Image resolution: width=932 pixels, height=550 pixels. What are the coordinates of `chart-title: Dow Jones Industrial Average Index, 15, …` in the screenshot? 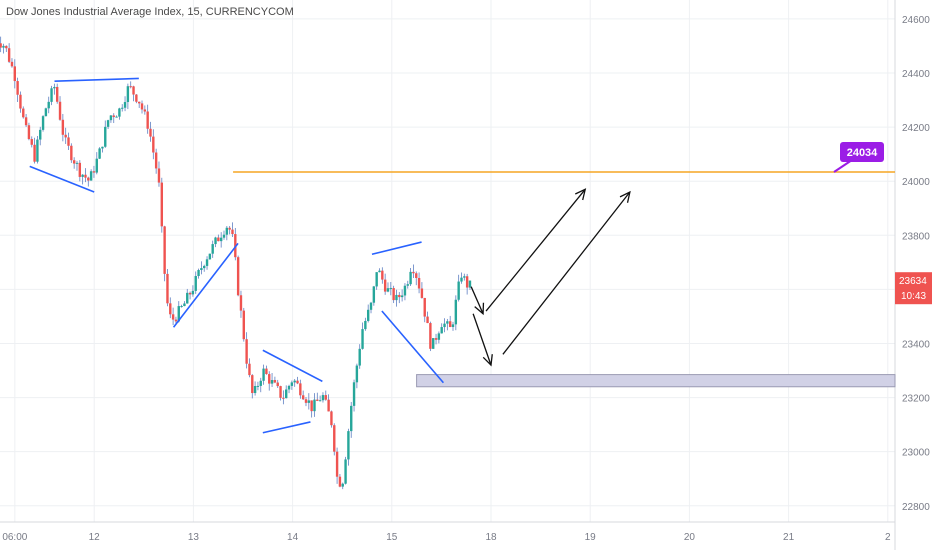 It's located at (150, 12).